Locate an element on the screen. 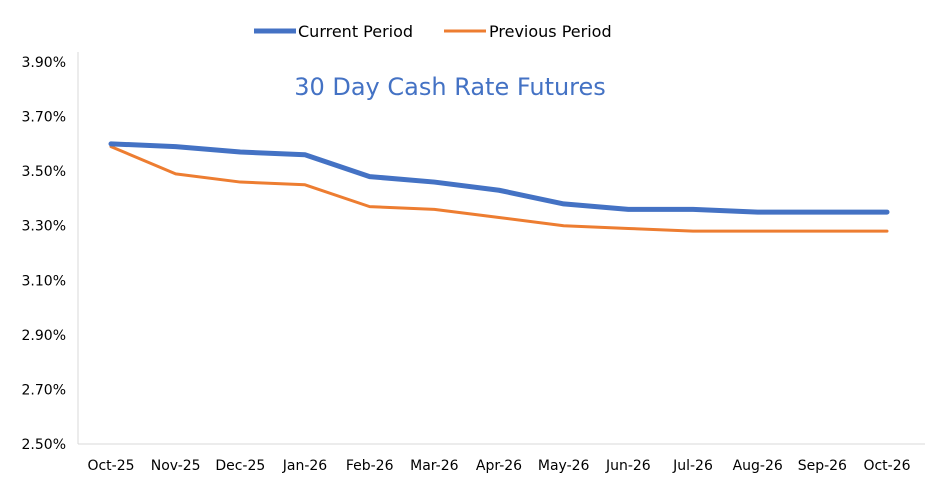 The image size is (928, 484). y-tick-label: 3.50% is located at coordinates (44, 172).